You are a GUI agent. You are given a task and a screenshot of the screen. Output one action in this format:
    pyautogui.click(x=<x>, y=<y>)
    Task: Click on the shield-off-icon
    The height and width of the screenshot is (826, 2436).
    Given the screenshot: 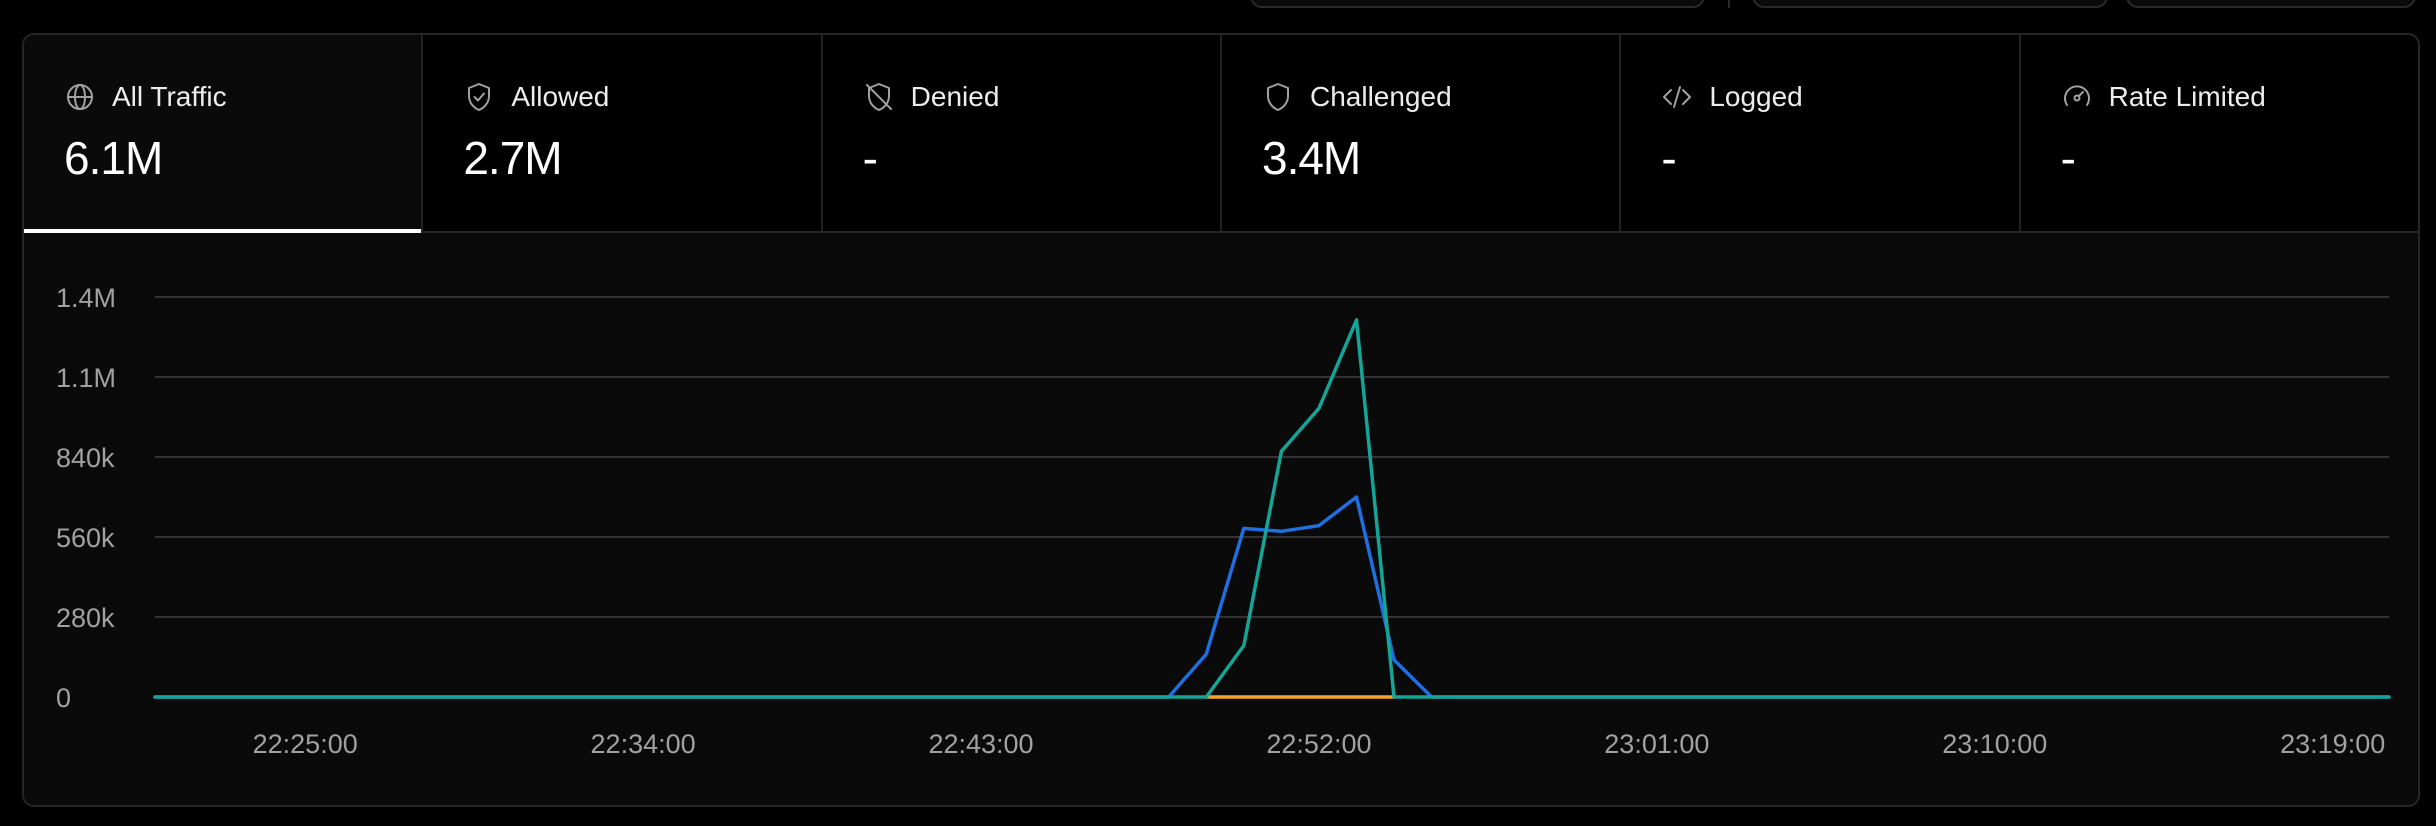 What is the action you would take?
    pyautogui.click(x=879, y=97)
    